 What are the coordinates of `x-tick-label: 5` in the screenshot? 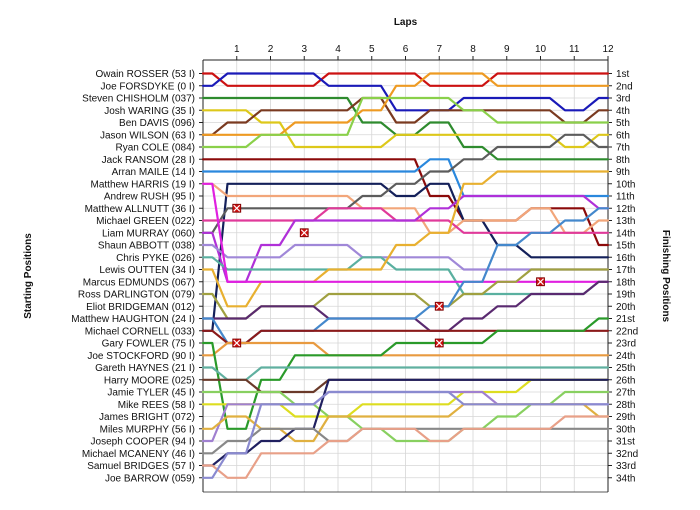 It's located at (372, 49).